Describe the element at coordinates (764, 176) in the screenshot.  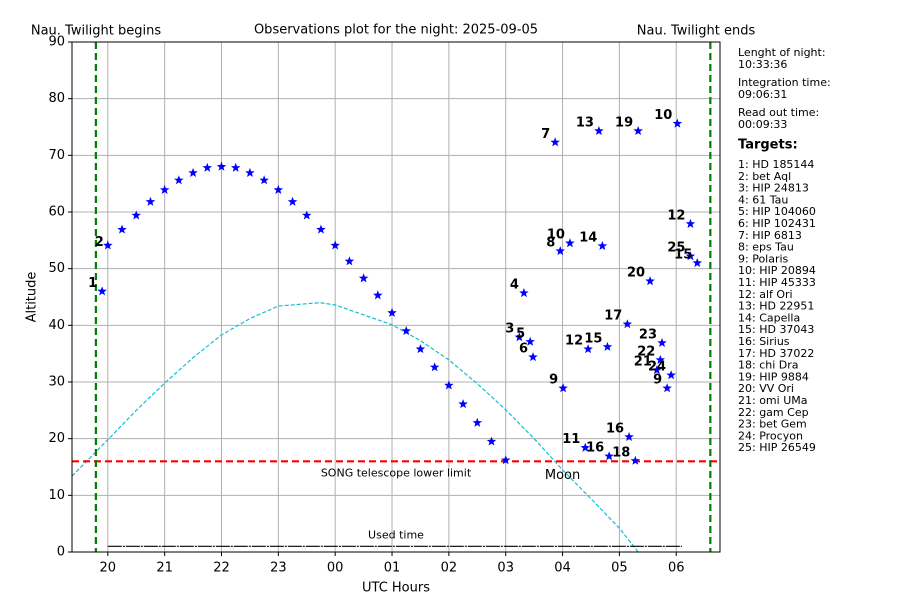
I see `target-entry: 2: bet Aql` at that location.